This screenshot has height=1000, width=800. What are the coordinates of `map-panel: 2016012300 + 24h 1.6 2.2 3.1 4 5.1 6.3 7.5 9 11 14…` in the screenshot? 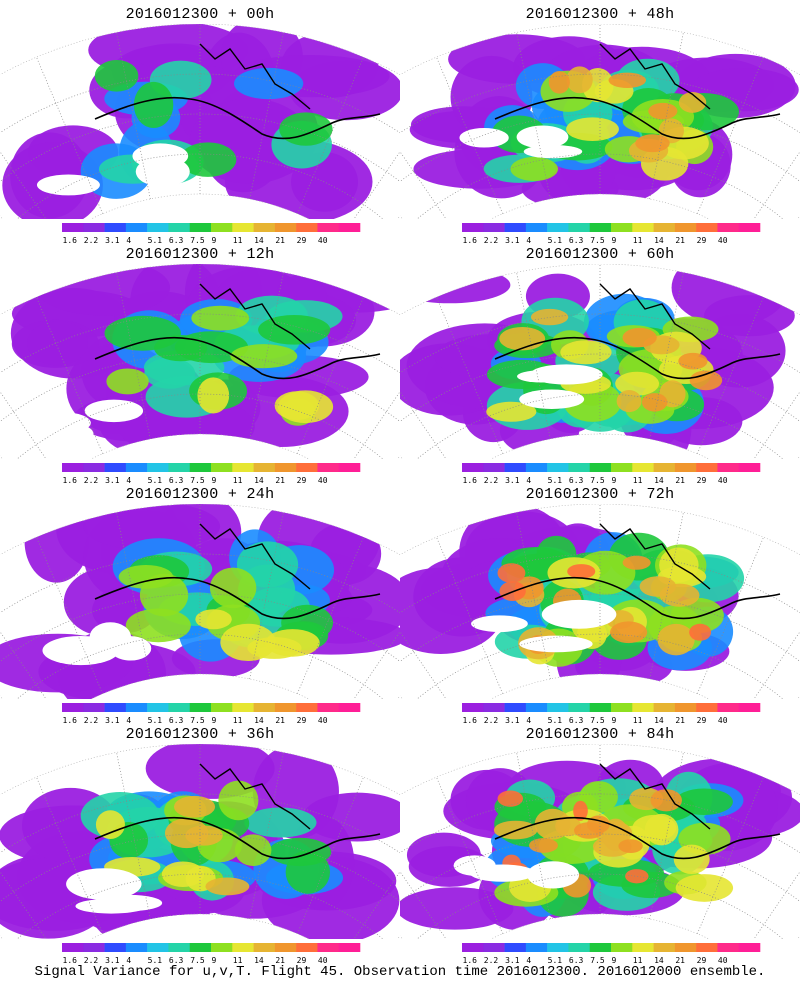 It's located at (200, 602).